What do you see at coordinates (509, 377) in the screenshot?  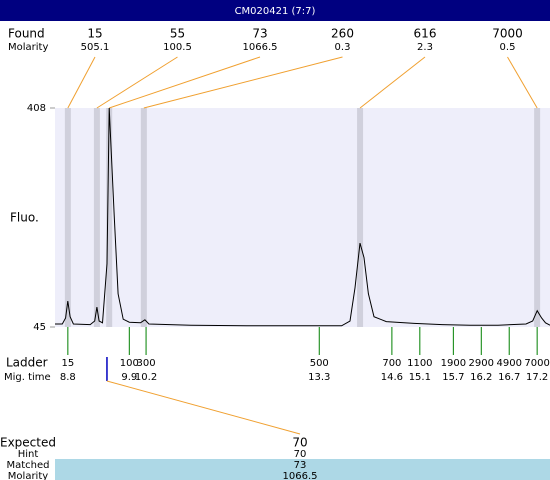 I see `ladder-time: 16.7` at bounding box center [509, 377].